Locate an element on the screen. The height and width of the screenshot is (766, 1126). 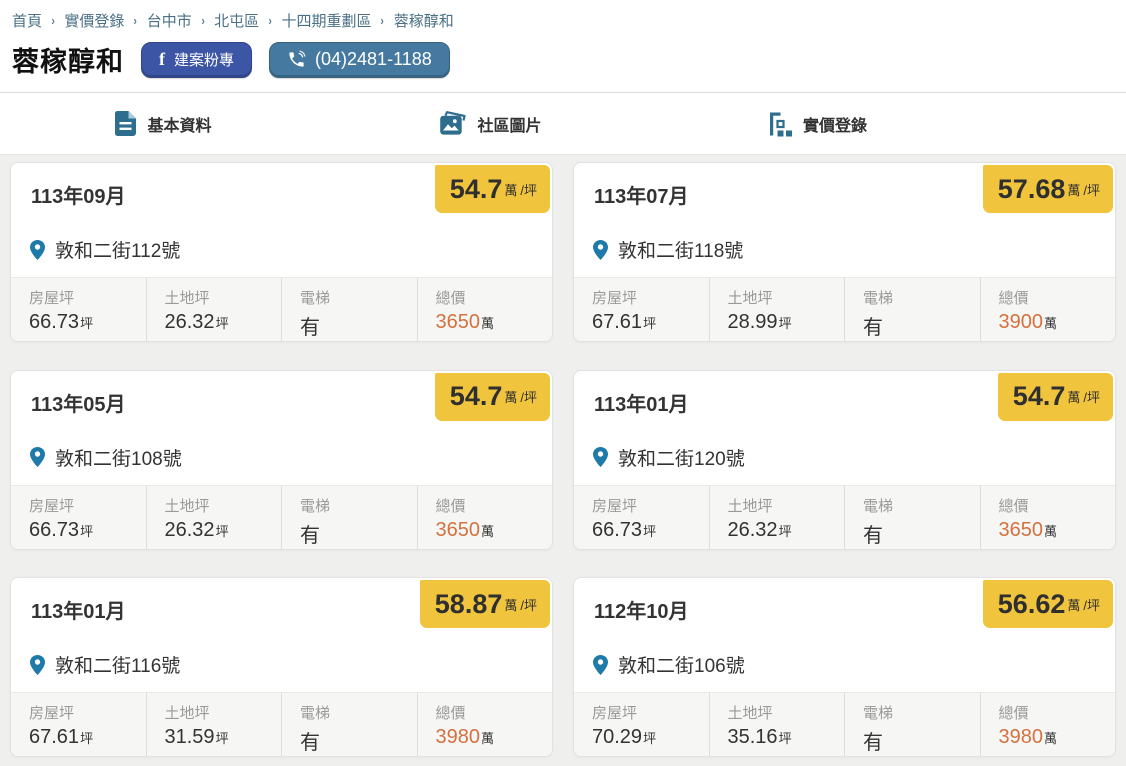
tab-community-photos: 社區圖片 is located at coordinates (490, 123).